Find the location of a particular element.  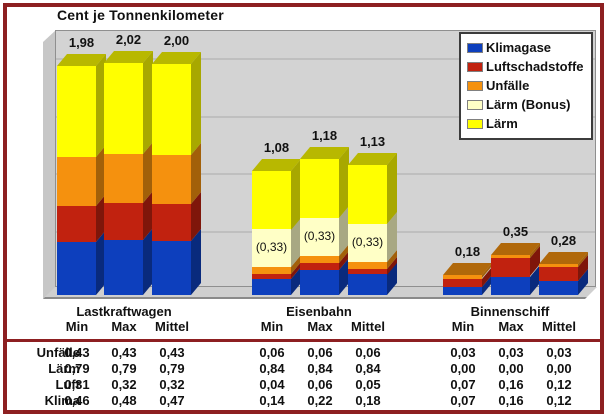

plot-left-wall is located at coordinates (49, 164).